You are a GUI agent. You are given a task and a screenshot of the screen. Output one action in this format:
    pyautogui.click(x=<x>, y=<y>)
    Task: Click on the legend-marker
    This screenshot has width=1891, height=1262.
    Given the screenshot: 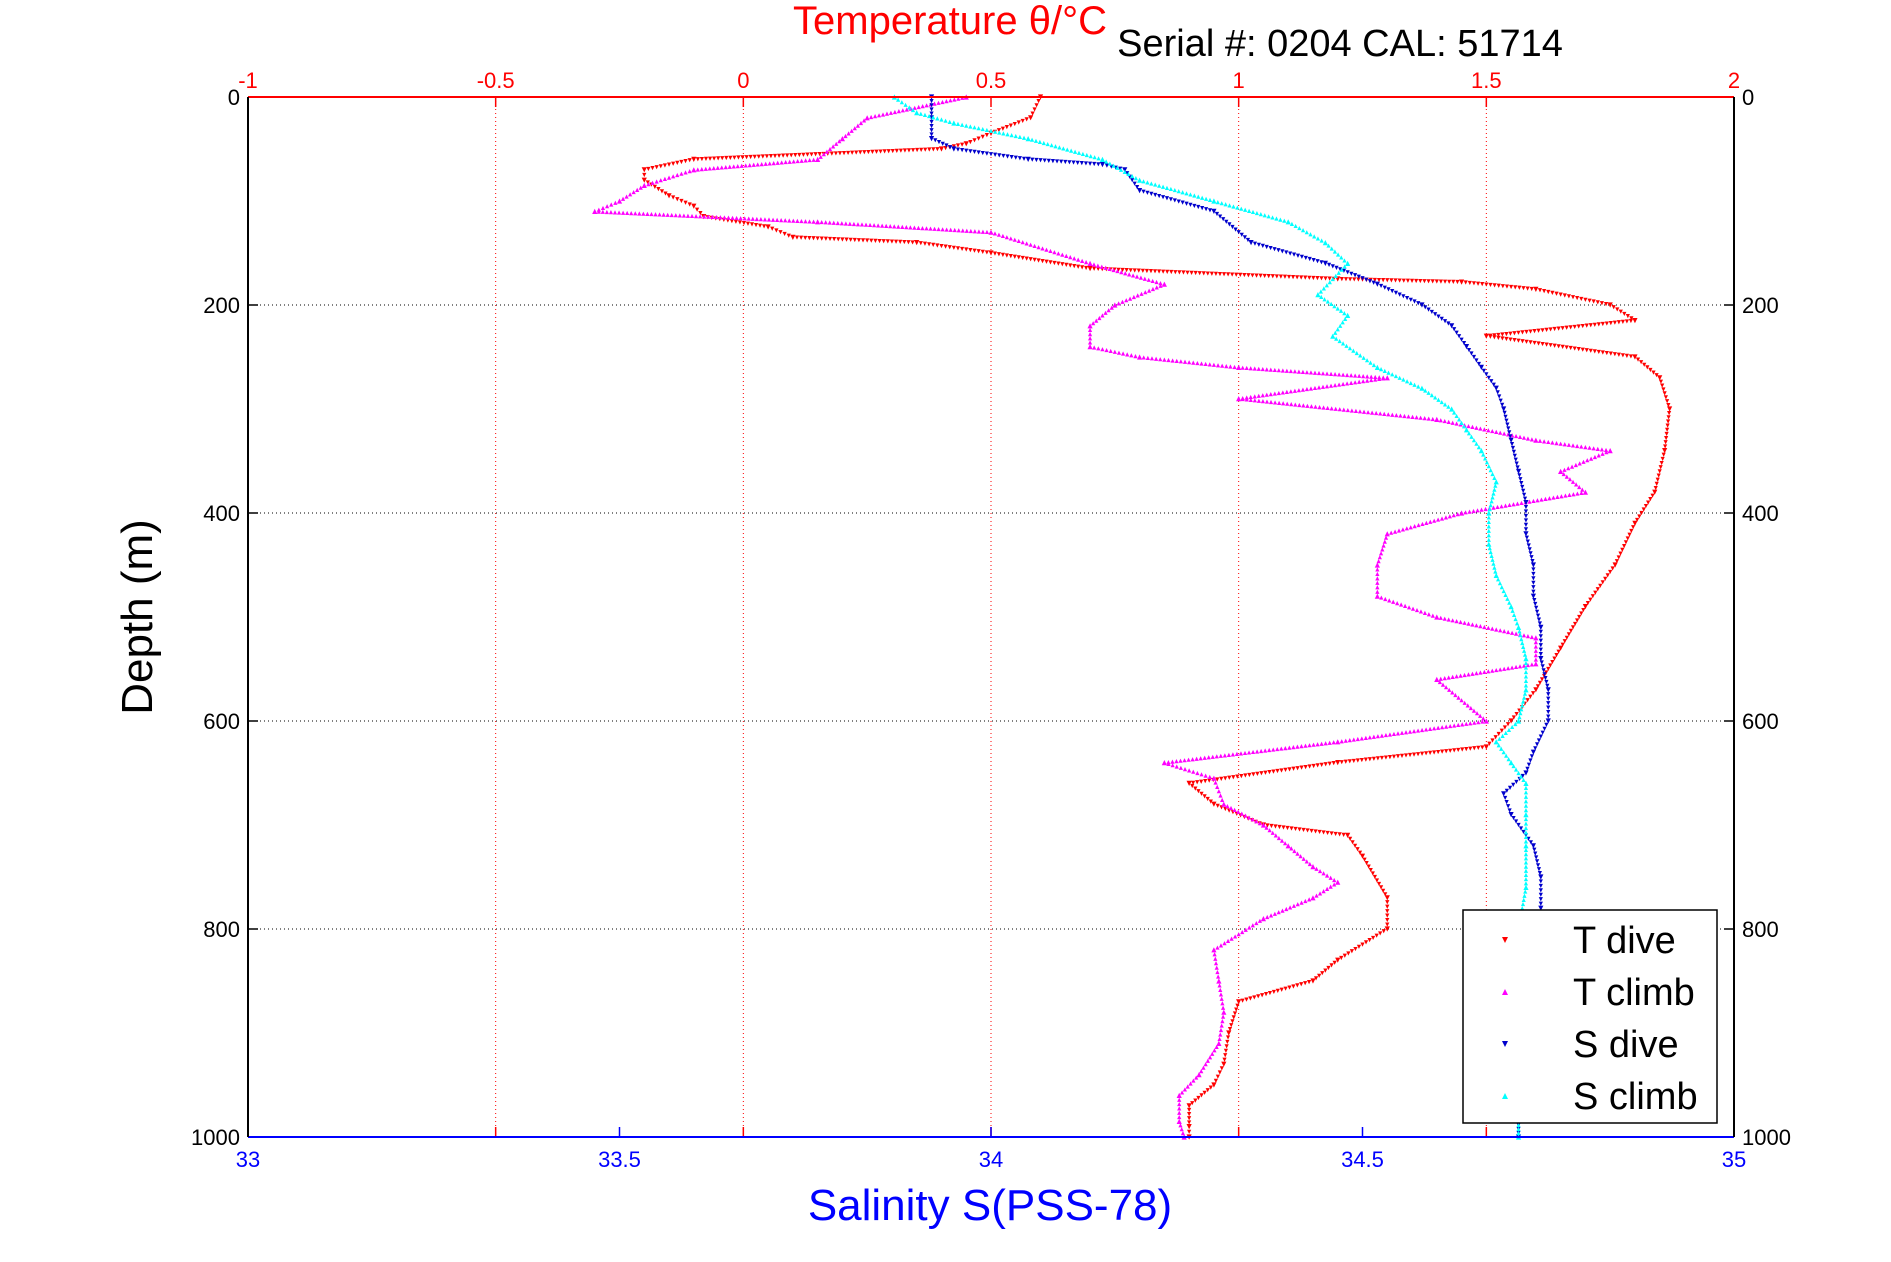 What is the action you would take?
    pyautogui.click(x=1505, y=1096)
    